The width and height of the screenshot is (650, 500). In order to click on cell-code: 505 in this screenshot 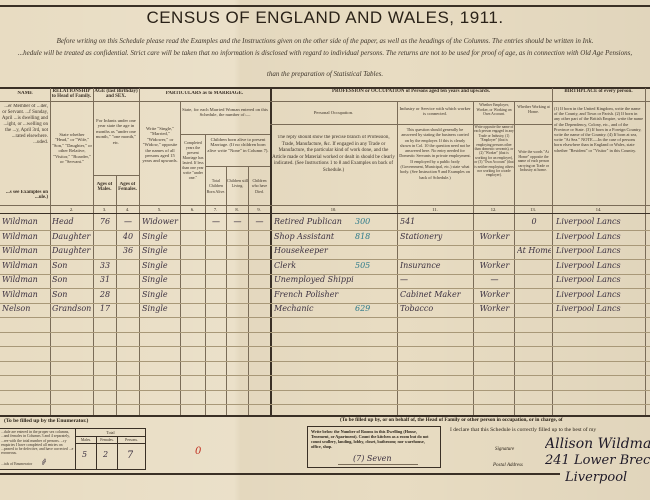, I will do `click(363, 265)`.